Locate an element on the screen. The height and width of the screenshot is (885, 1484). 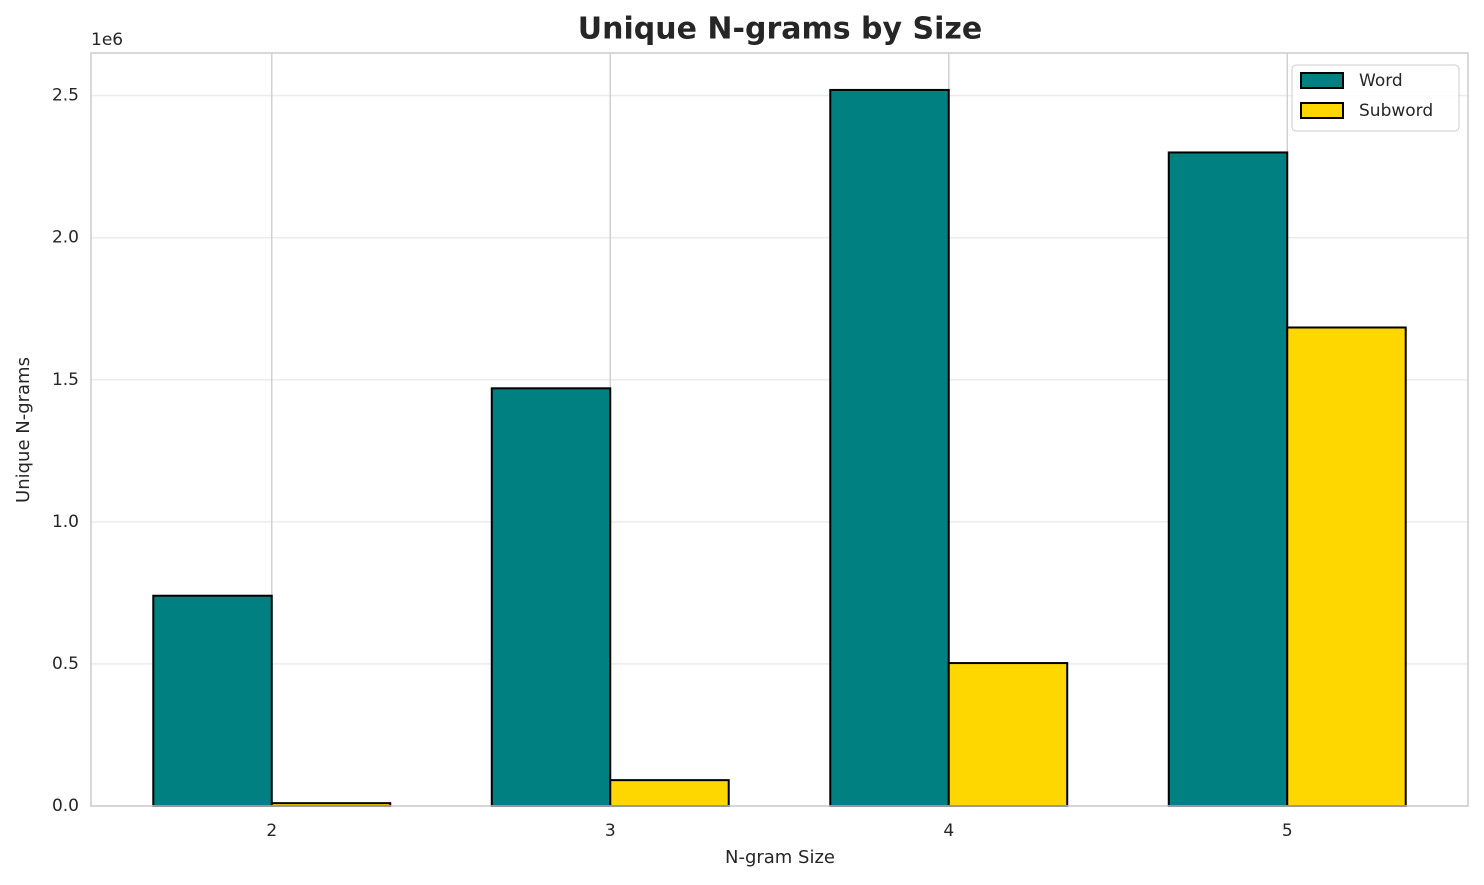
y-tick-label: 0.0 is located at coordinates (65, 806).